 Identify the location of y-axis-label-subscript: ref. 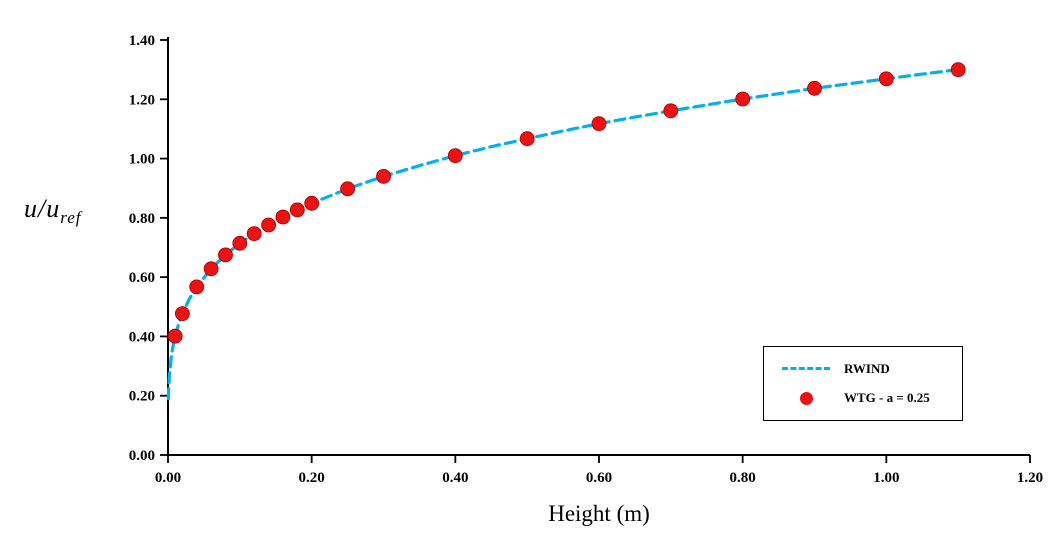
(71, 218).